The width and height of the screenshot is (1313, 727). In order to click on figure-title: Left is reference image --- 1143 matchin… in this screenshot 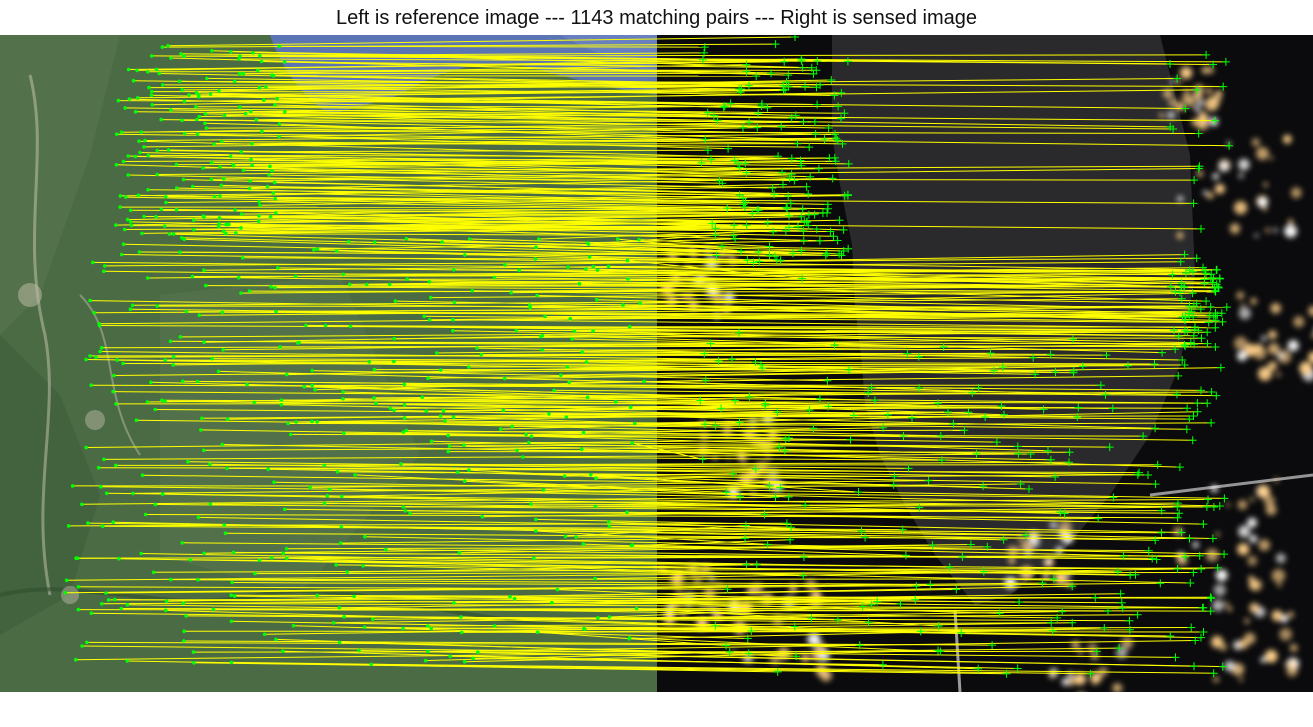, I will do `click(656, 18)`.